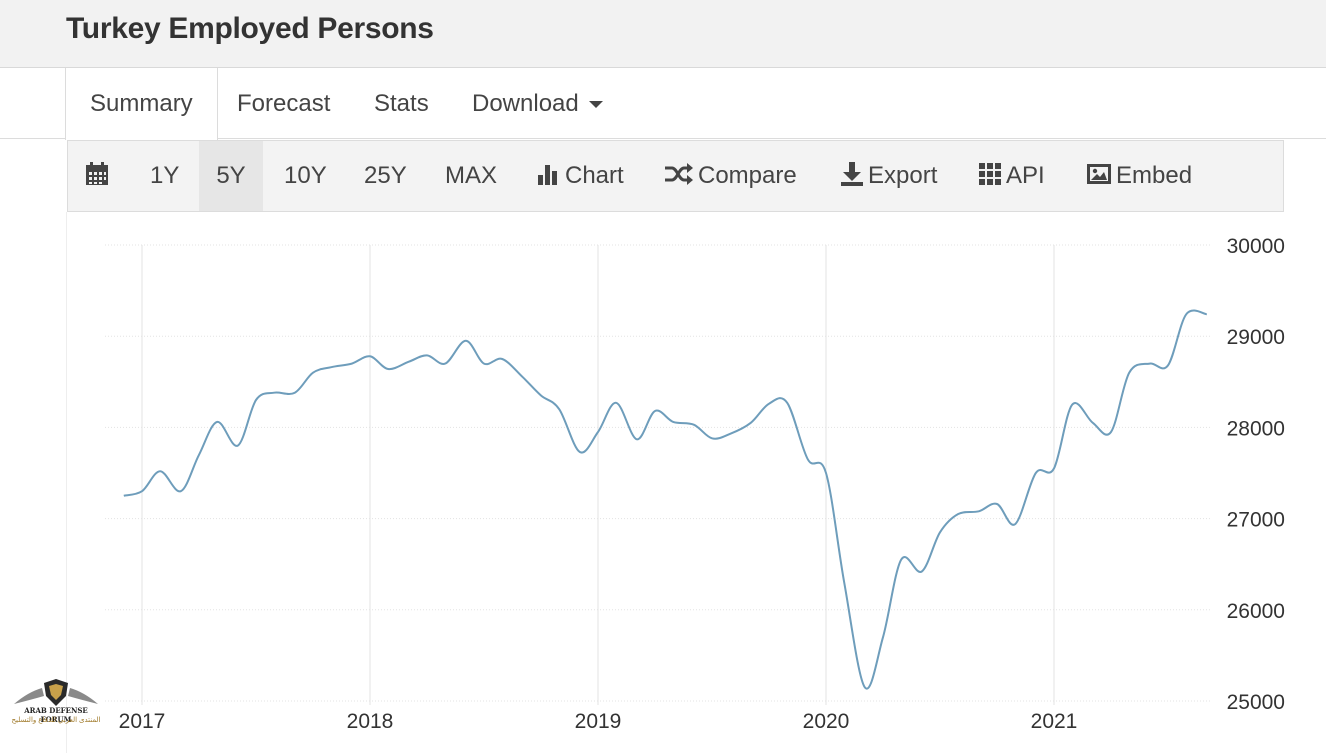 The height and width of the screenshot is (753, 1326). I want to click on chart-button: Chart, so click(580, 176).